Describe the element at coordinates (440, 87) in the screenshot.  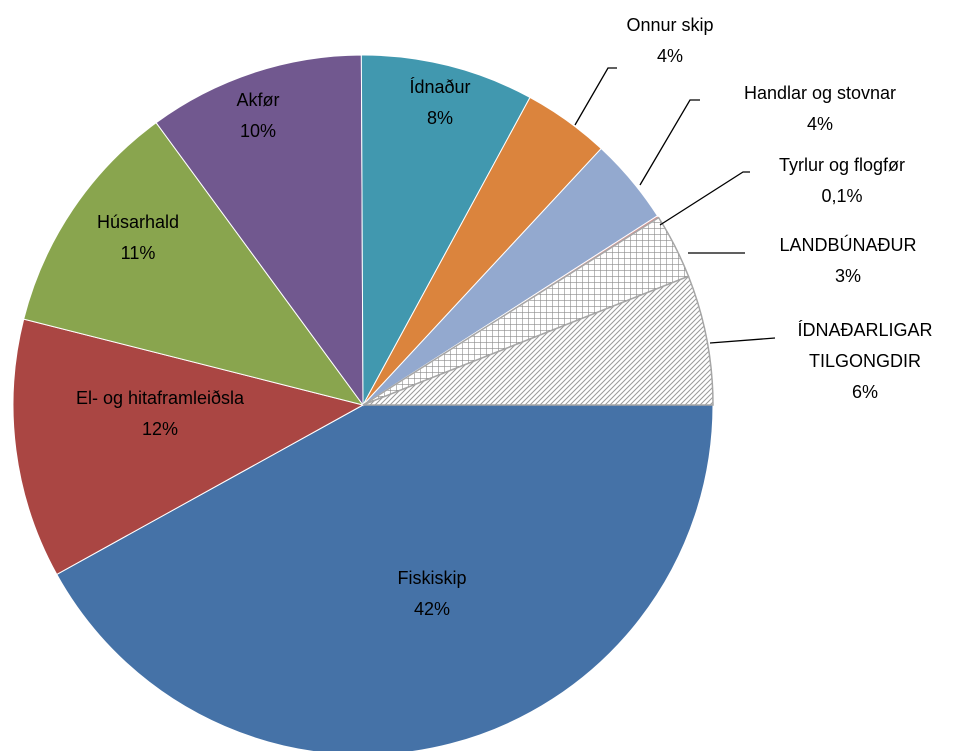
I see `slice-name: Ídnaður` at that location.